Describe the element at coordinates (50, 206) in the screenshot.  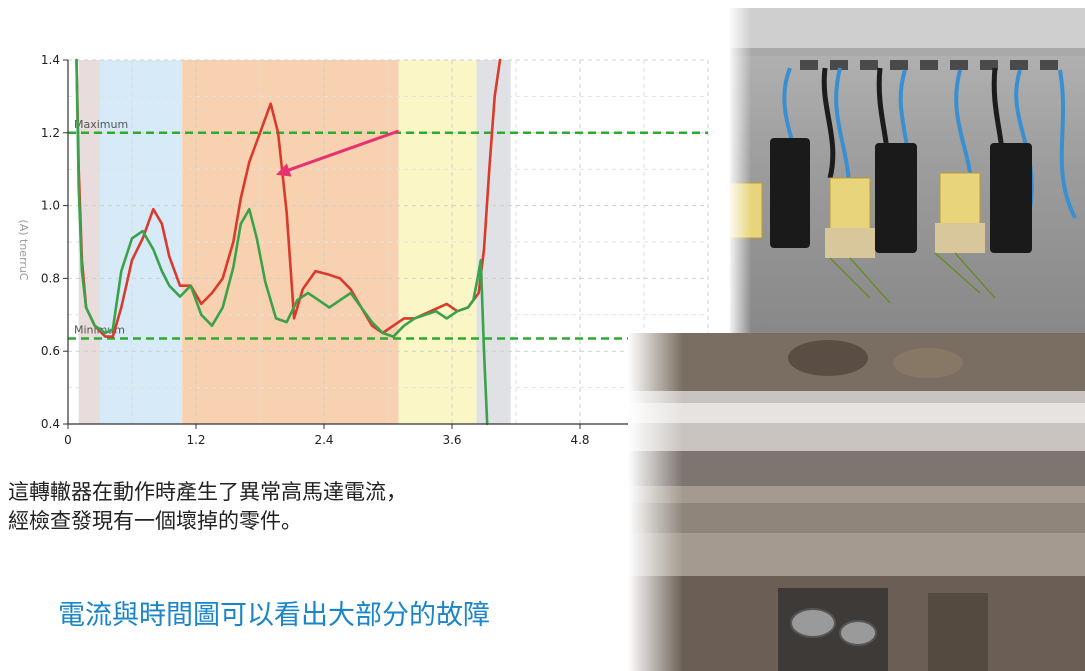
I see `y-tick-label-3: 1.0` at that location.